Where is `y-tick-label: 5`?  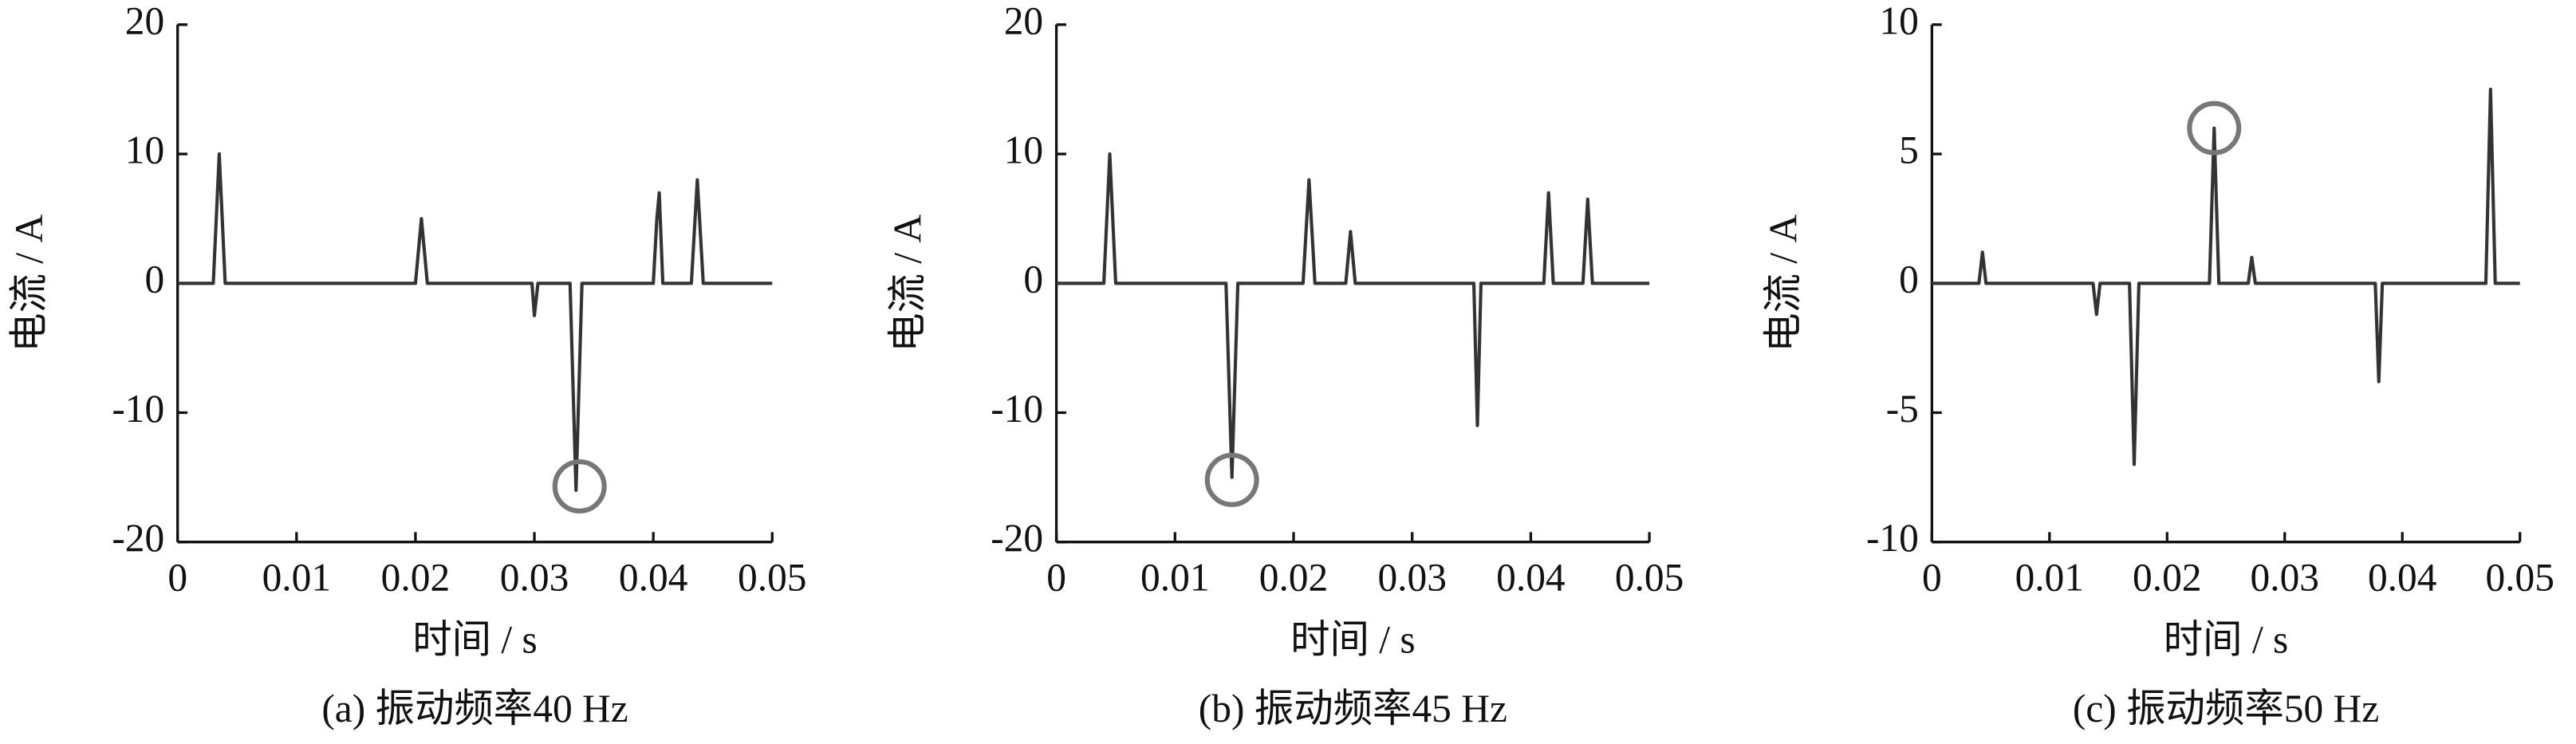 y-tick-label: 5 is located at coordinates (1909, 150).